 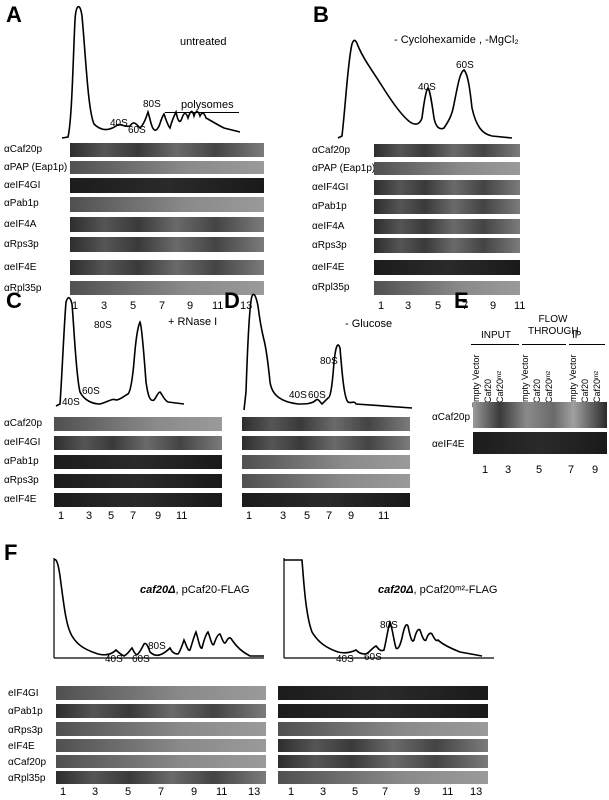 What do you see at coordinates (158, 590) in the screenshot?
I see `strain-name: caf20Δ` at bounding box center [158, 590].